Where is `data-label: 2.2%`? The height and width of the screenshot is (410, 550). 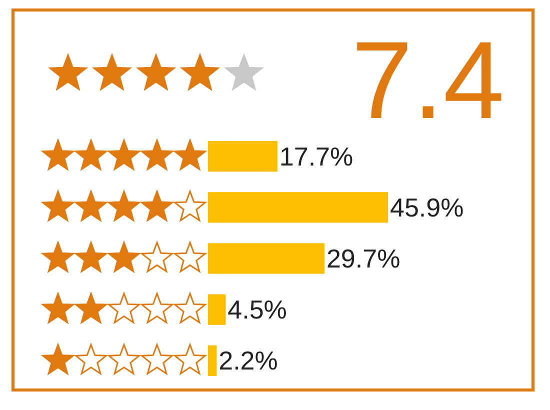 data-label: 2.2% is located at coordinates (248, 361).